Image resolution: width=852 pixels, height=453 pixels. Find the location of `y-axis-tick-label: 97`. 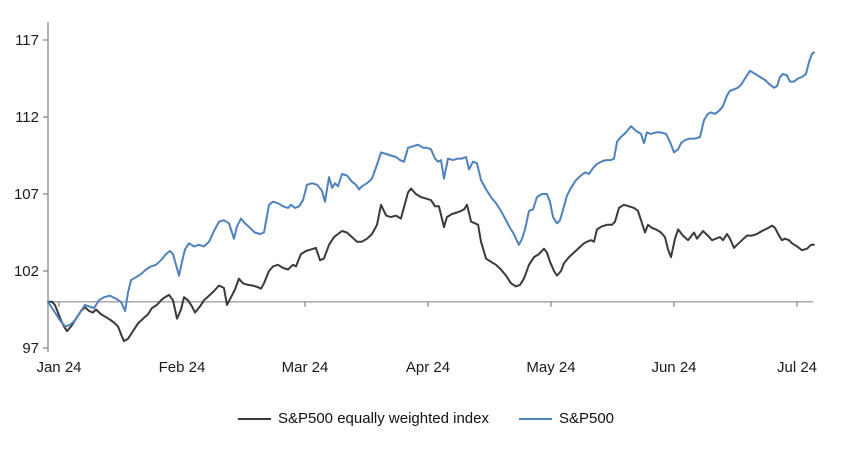

y-axis-tick-label: 97 is located at coordinates (30, 348).